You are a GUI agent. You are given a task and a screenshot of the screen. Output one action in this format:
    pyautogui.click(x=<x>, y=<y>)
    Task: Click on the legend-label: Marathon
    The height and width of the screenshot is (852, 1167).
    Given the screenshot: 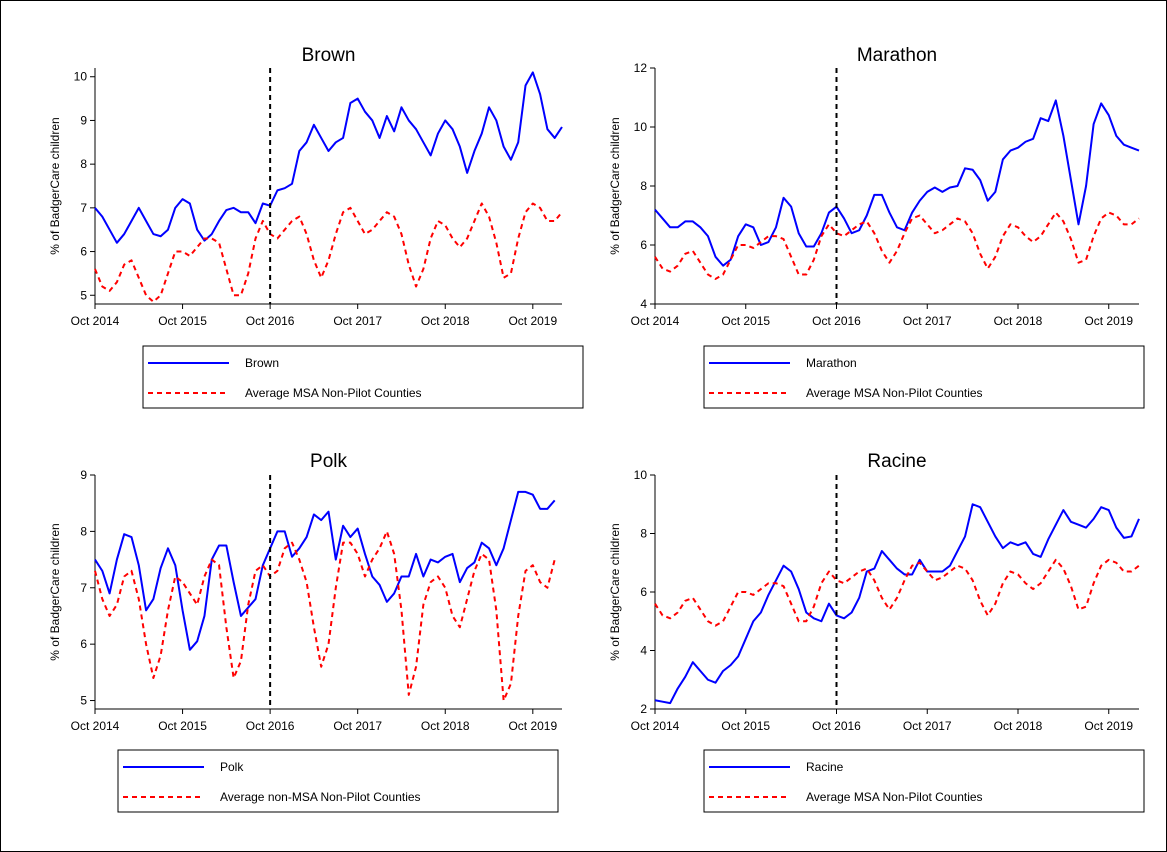 What is the action you would take?
    pyautogui.click(x=831, y=363)
    